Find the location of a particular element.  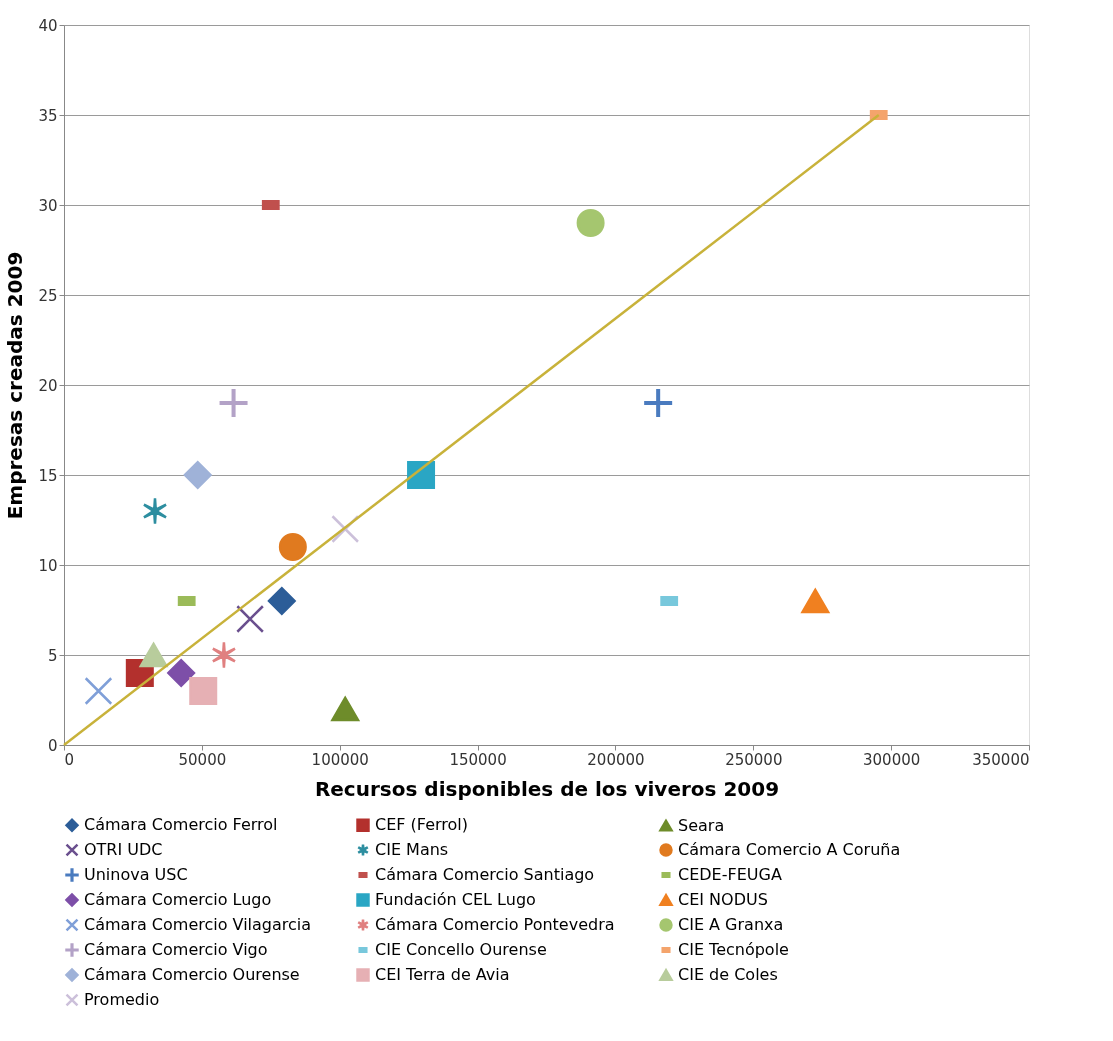

x-tick-label: 350000 is located at coordinates (1001, 759).